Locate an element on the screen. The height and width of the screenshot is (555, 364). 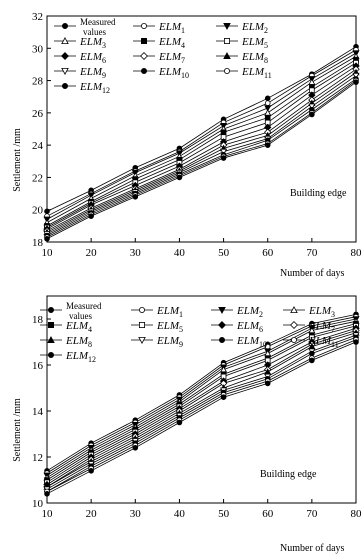
legend-label: ELM12 is located at coordinates (80, 357).